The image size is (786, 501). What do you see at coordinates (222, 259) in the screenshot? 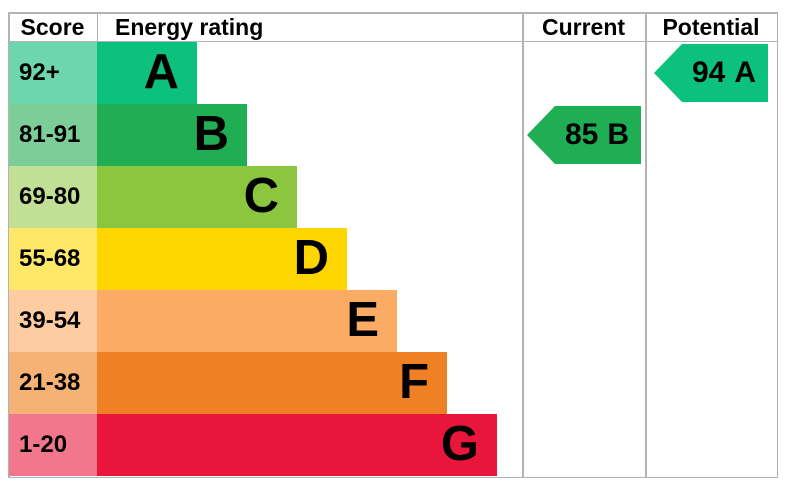
I see `band-bar-d: D` at bounding box center [222, 259].